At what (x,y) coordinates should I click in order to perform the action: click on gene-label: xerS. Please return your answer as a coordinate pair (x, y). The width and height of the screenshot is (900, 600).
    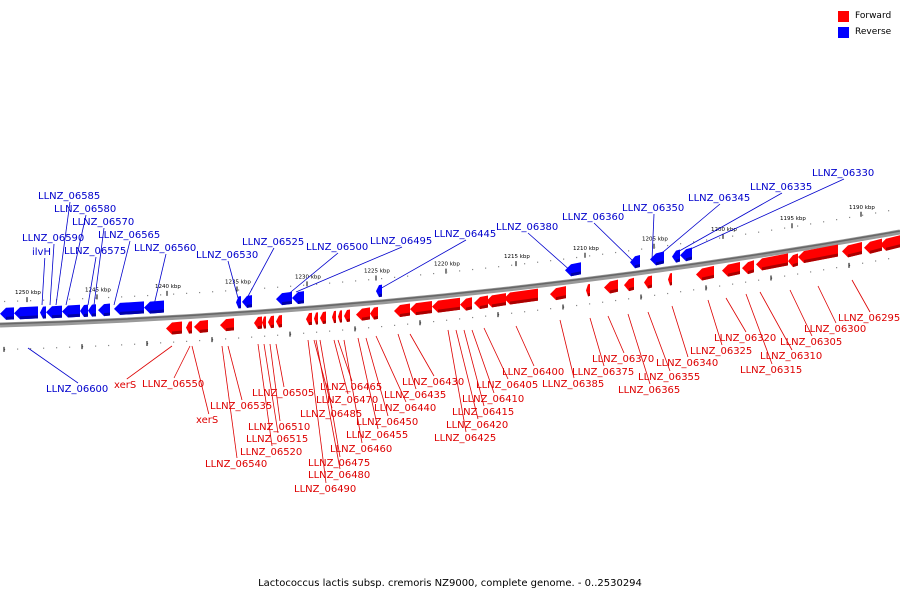
    Looking at the image, I should click on (207, 420).